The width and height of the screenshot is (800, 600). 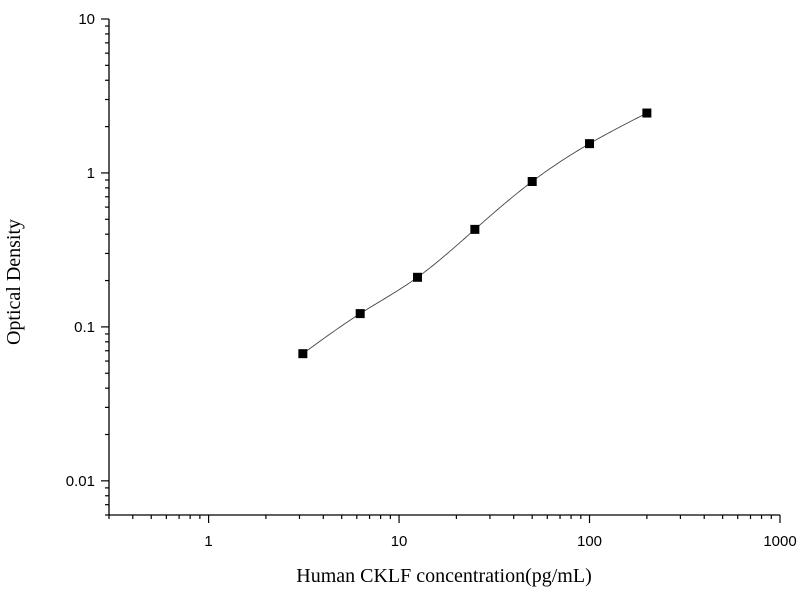 I want to click on x-axis-title: Human CKLF concentration(pg/mL), so click(x=444, y=576).